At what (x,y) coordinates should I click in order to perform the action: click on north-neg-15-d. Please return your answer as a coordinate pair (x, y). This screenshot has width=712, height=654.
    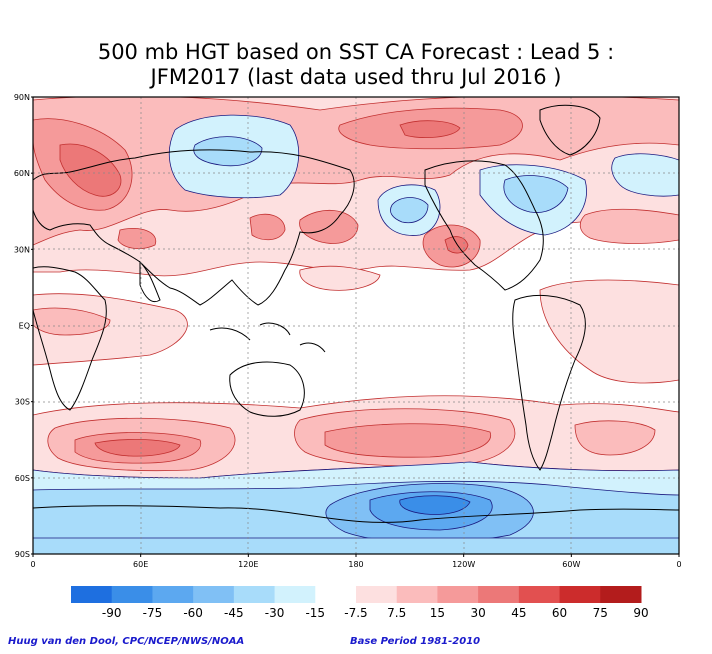
    Looking at the image, I should click on (645, 175).